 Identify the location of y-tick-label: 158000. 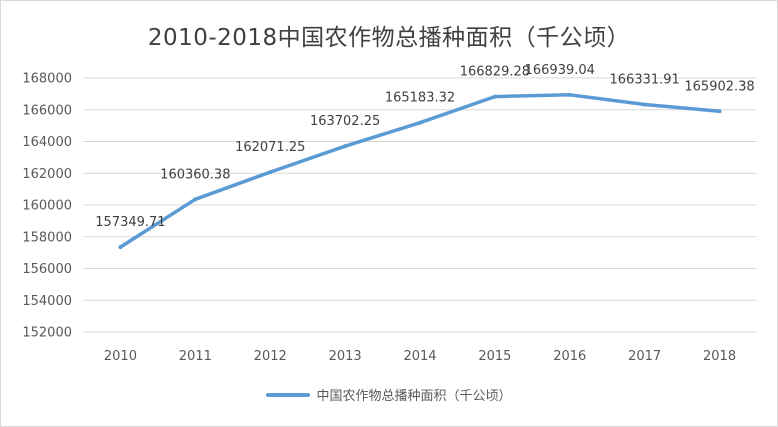
(47, 237).